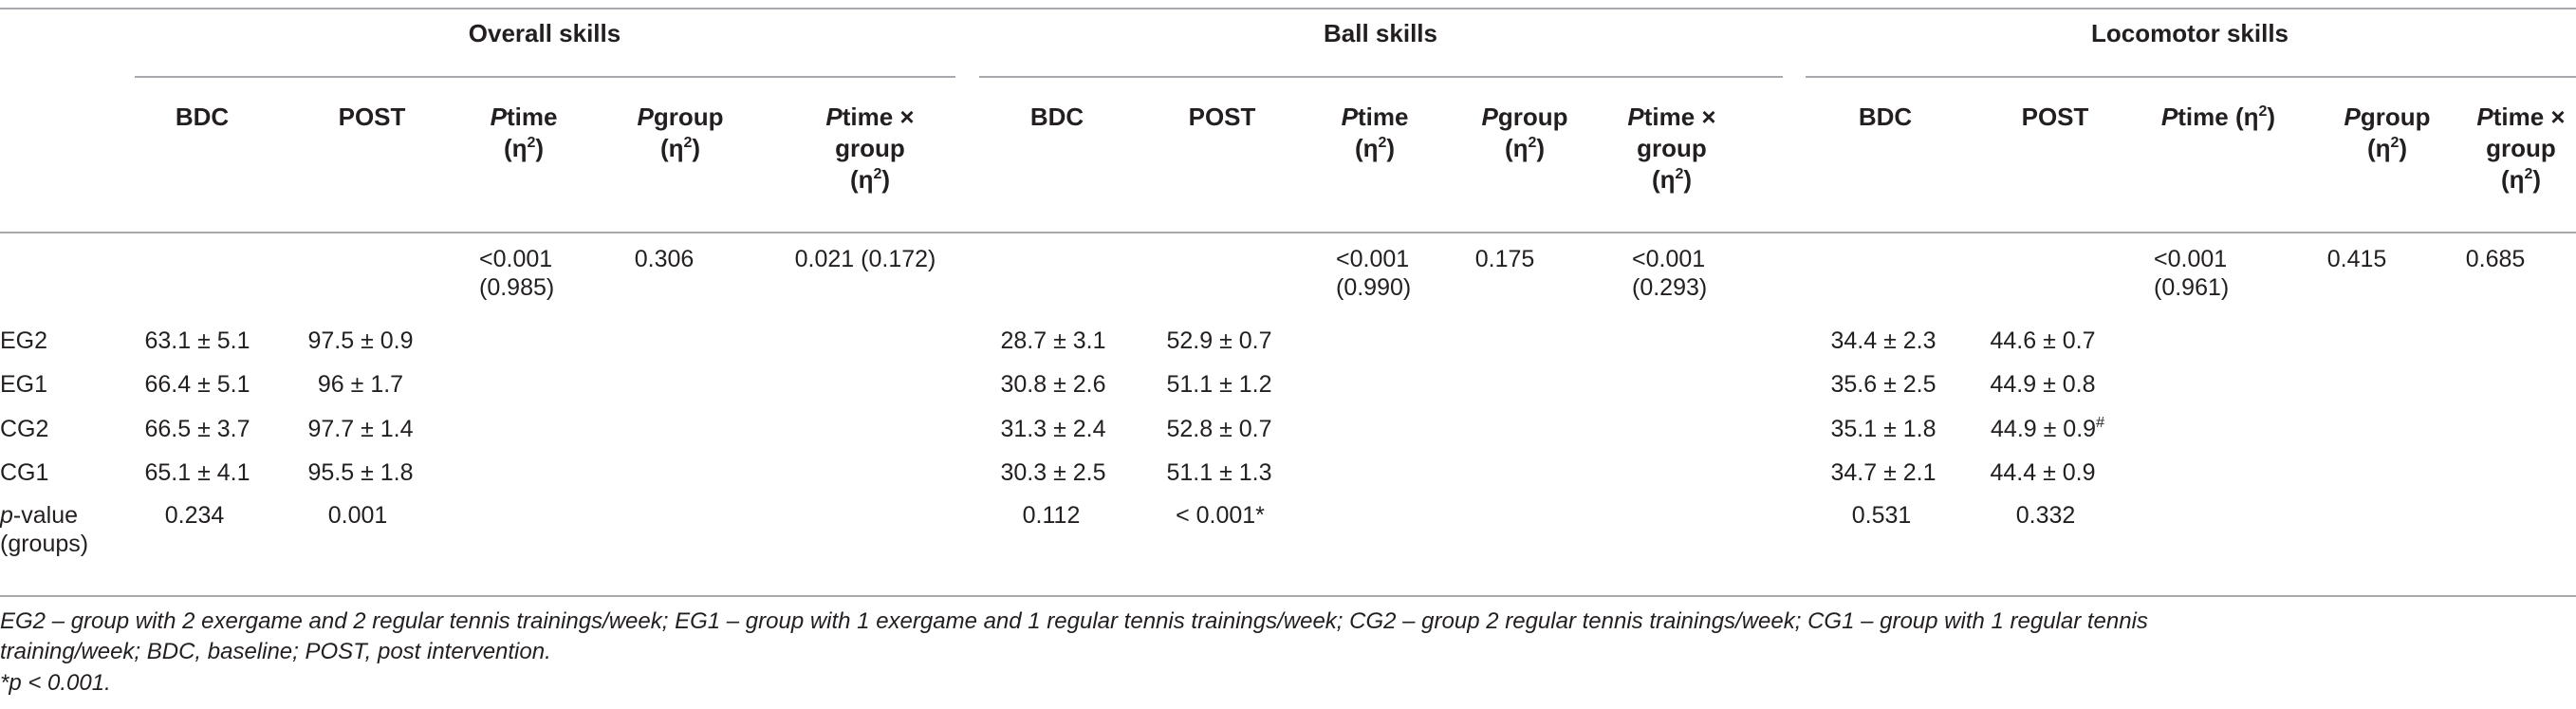 The width and height of the screenshot is (2576, 709). What do you see at coordinates (372, 117) in the screenshot?
I see `overall-post-header: POST` at bounding box center [372, 117].